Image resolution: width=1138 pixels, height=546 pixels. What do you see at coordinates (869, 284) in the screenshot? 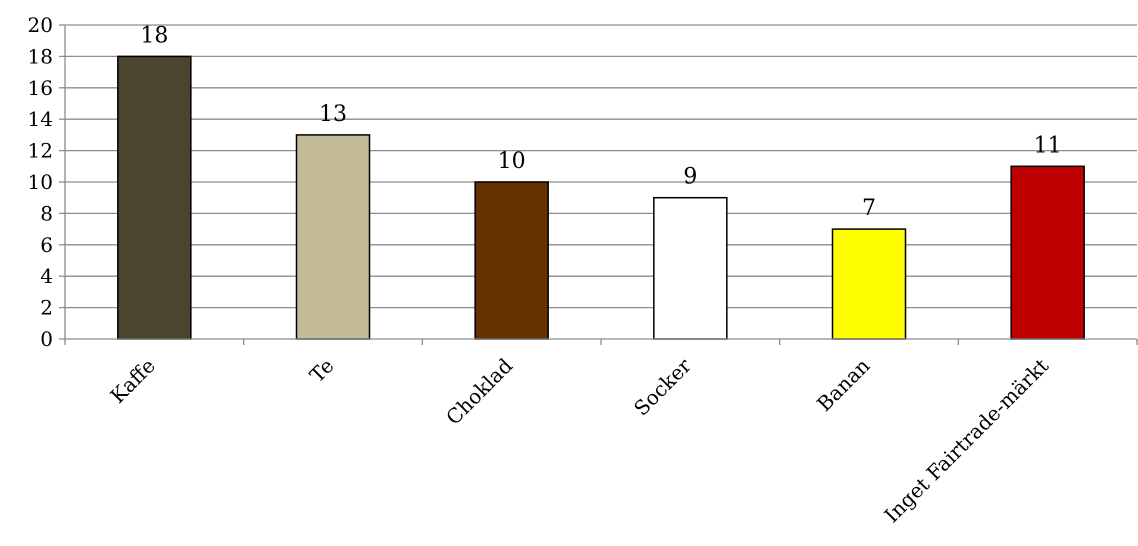
I see `bar-banan` at bounding box center [869, 284].